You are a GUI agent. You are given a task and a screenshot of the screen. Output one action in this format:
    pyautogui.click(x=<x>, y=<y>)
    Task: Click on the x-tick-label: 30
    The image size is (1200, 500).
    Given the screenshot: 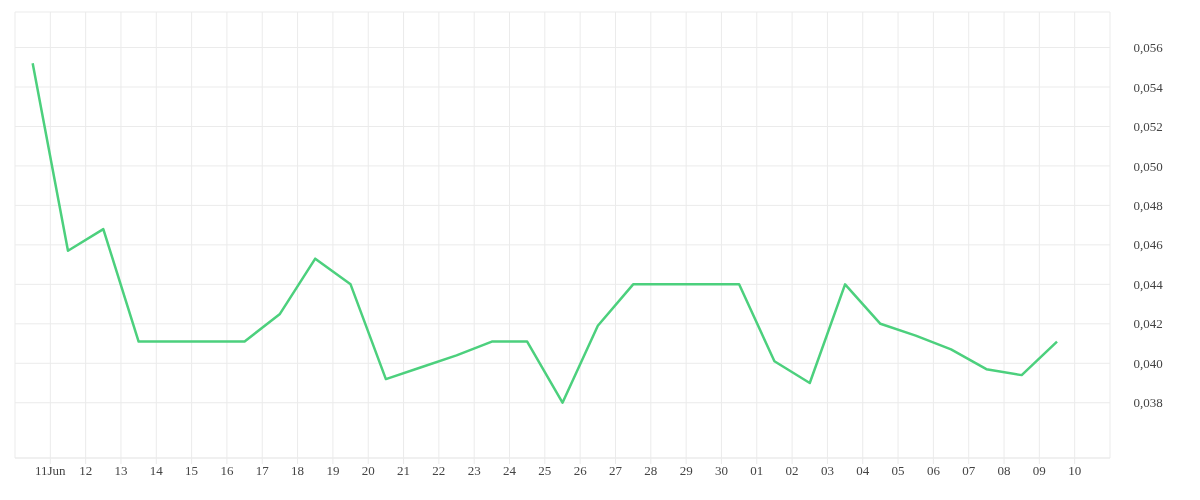 What is the action you would take?
    pyautogui.click(x=721, y=471)
    